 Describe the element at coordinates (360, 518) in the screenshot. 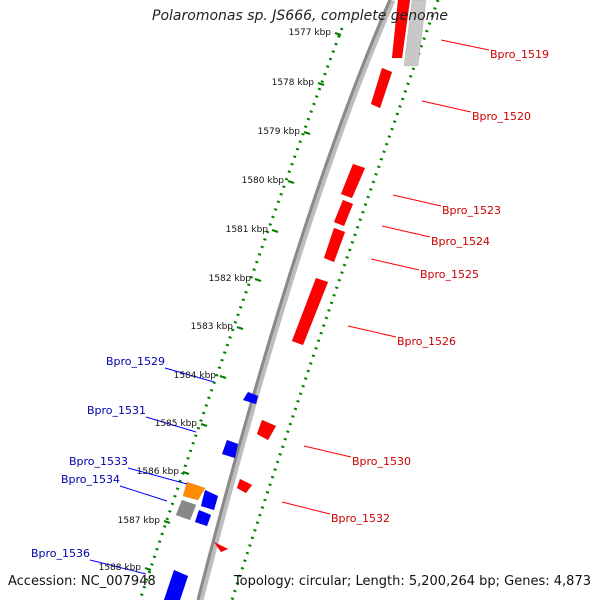

I see `forward-gene-label: Bpro_1532` at that location.